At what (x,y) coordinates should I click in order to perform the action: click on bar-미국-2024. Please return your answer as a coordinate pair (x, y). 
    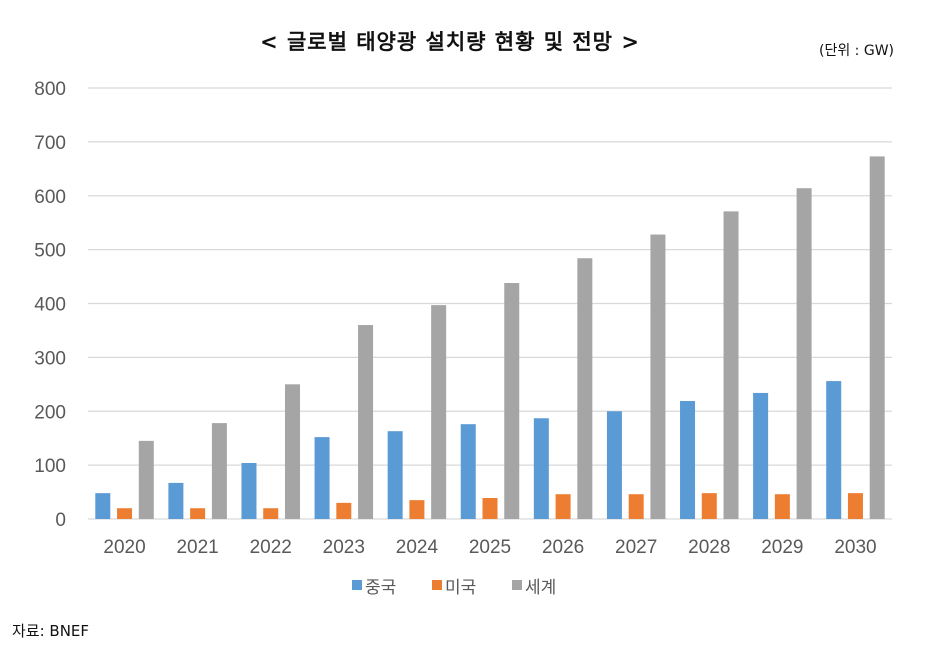
    Looking at the image, I should click on (417, 509).